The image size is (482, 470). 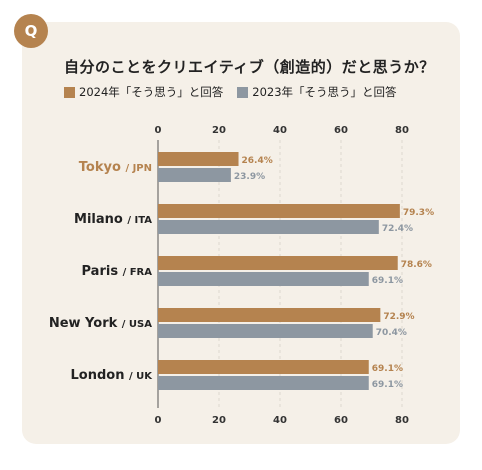 I want to click on data-label-tokyo-2024: 26.4%, so click(x=257, y=161).